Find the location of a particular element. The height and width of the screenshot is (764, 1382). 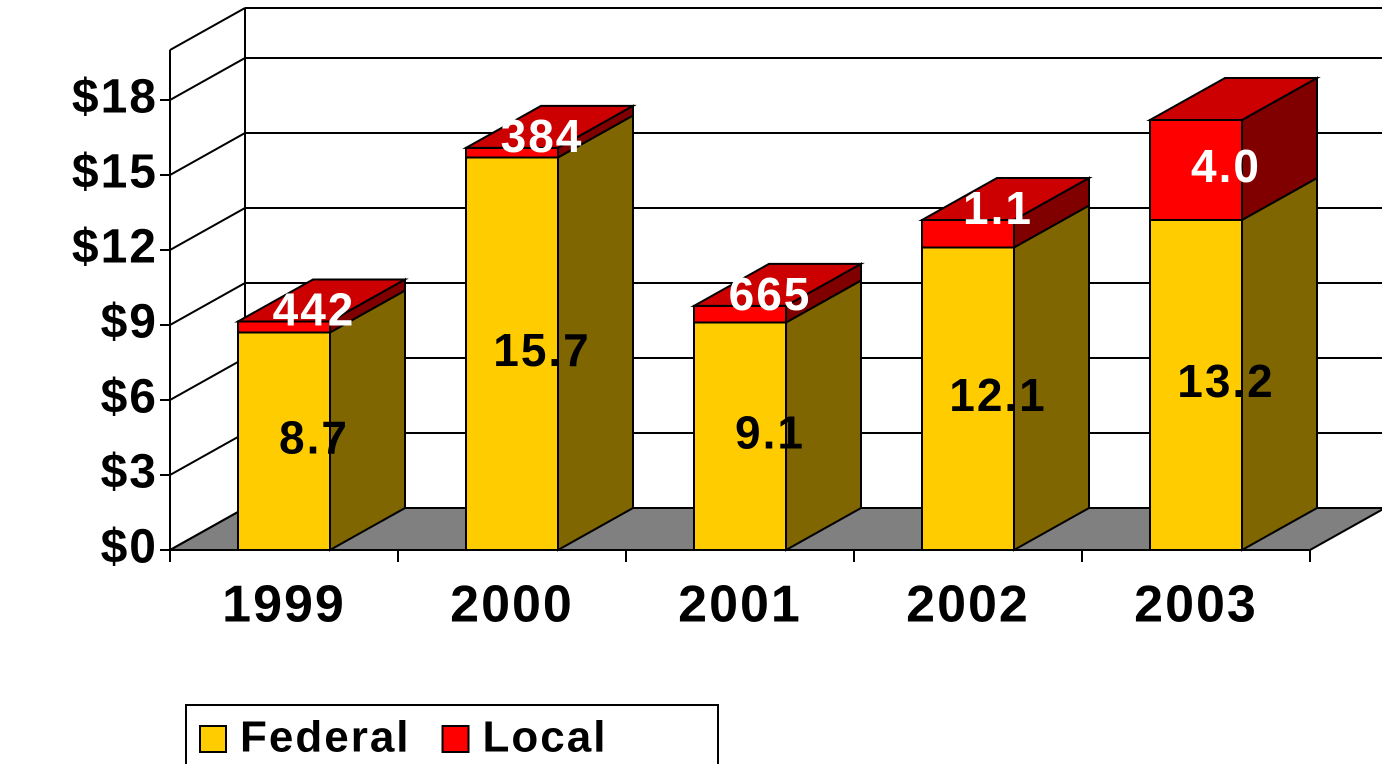

data-label: 8.7 is located at coordinates (314, 437).